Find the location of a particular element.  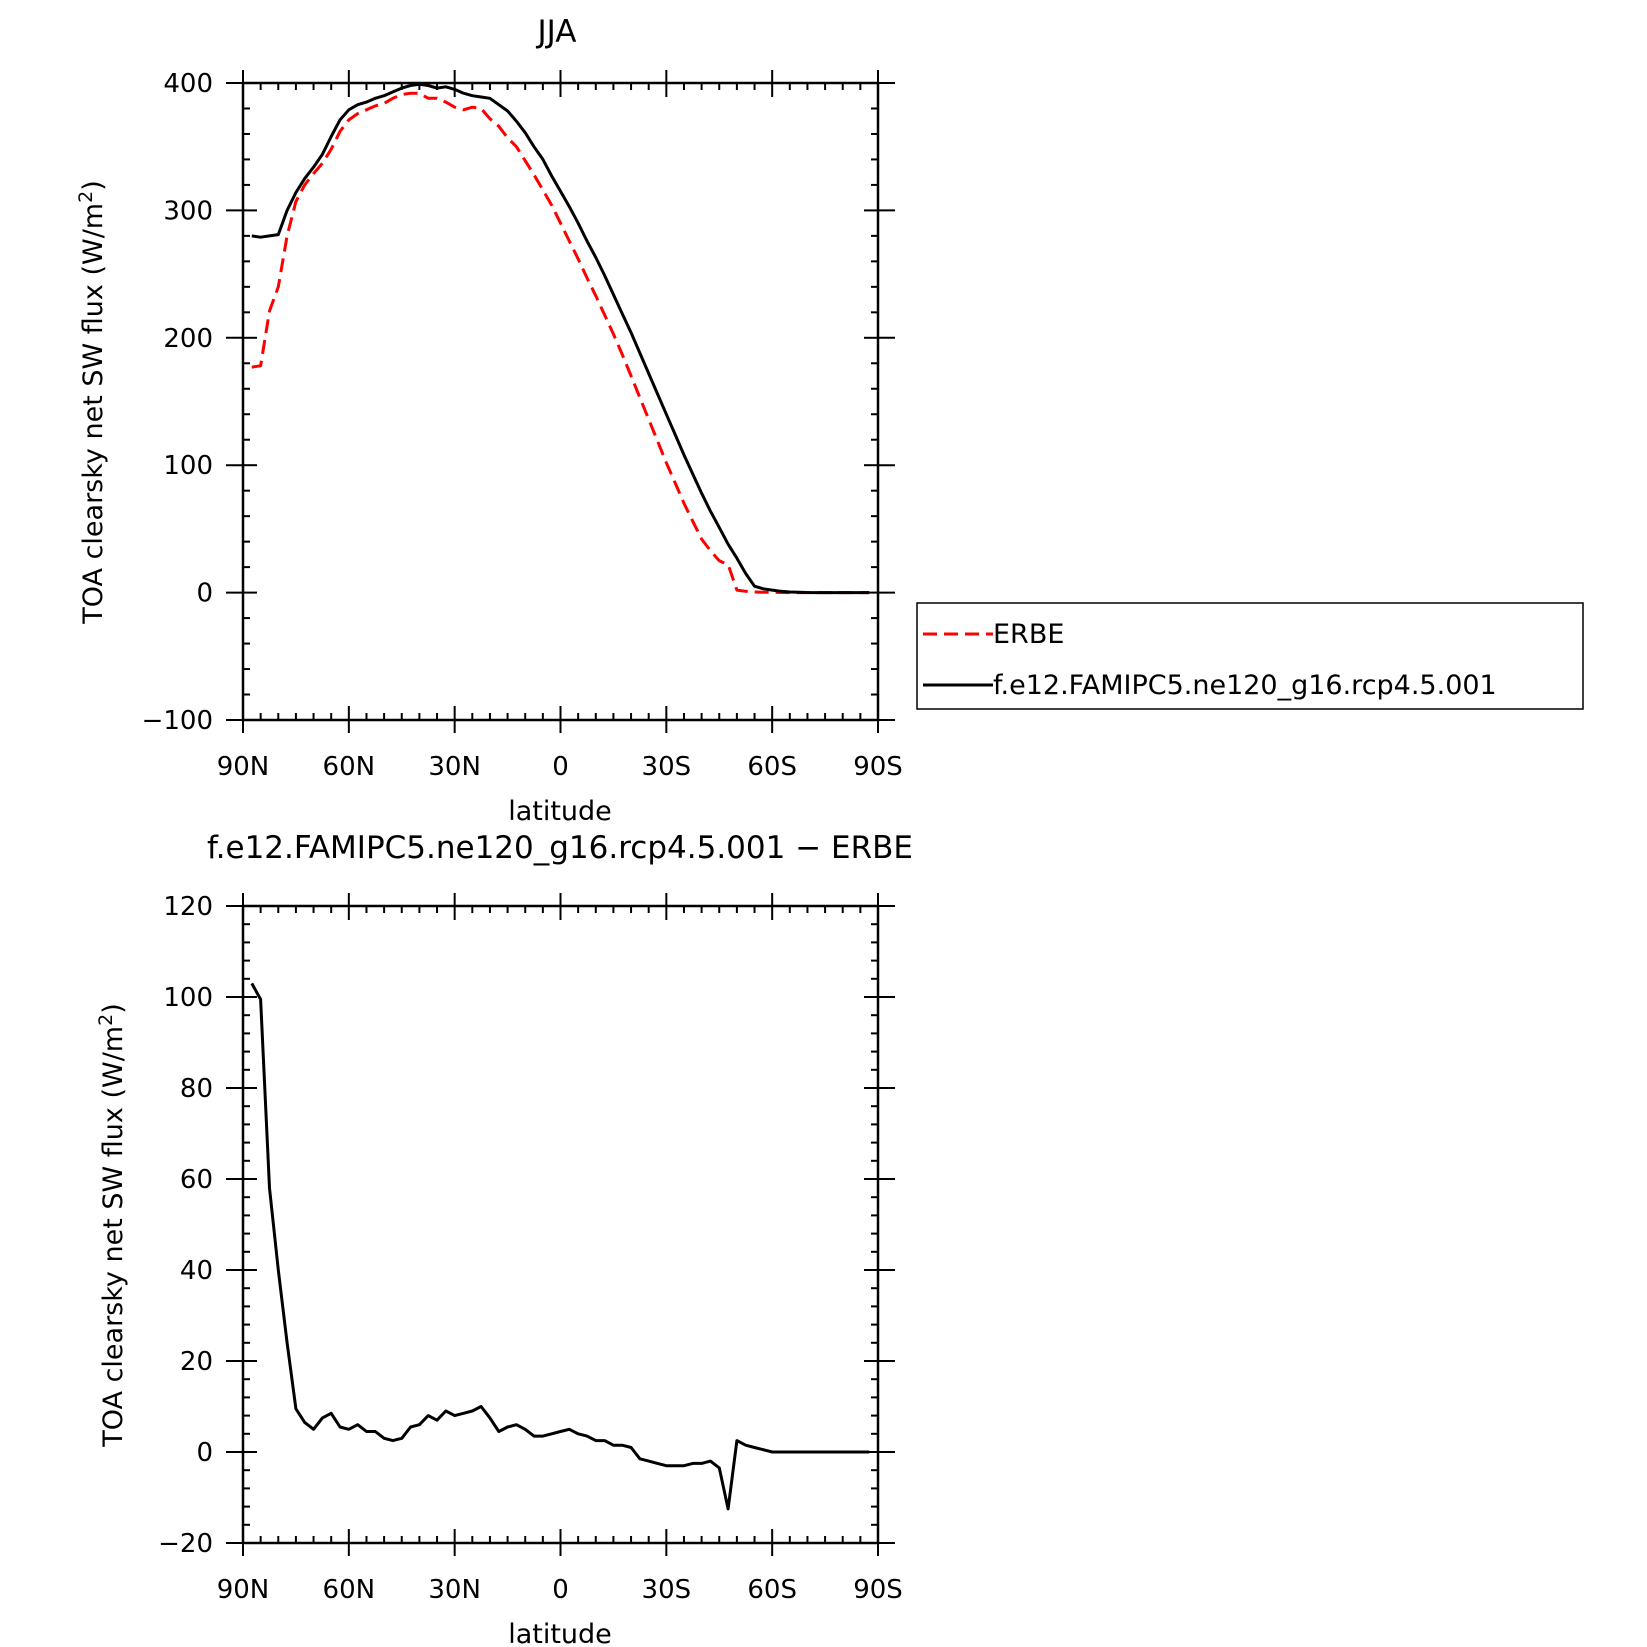

bottom-x-tick-label: 30N is located at coordinates (454, 1590).